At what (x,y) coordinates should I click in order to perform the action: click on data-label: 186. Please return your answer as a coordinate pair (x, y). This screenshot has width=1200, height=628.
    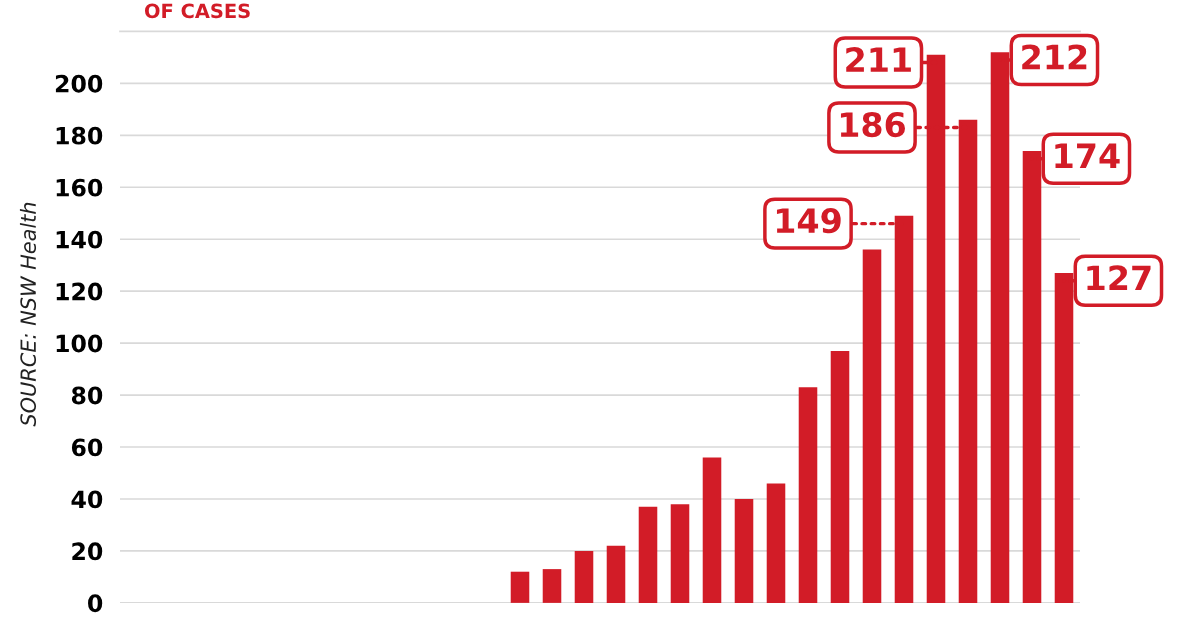
    Looking at the image, I should click on (872, 124).